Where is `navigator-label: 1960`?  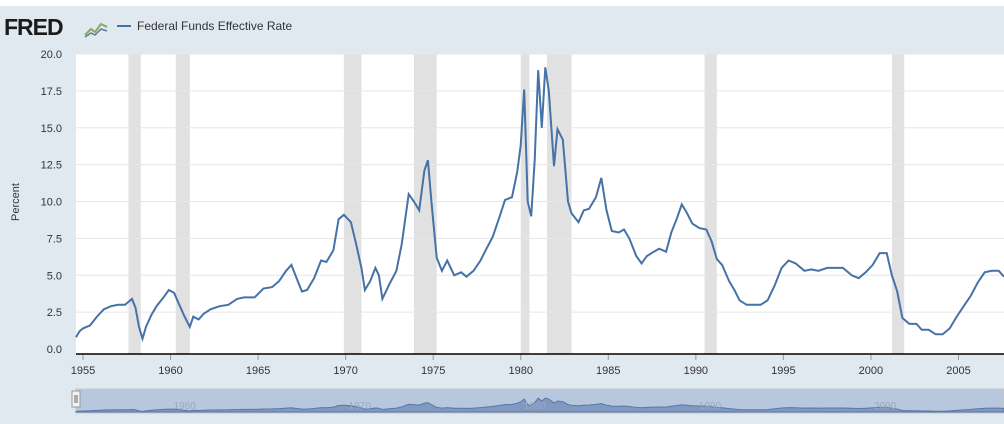
navigator-label: 1960 is located at coordinates (185, 406).